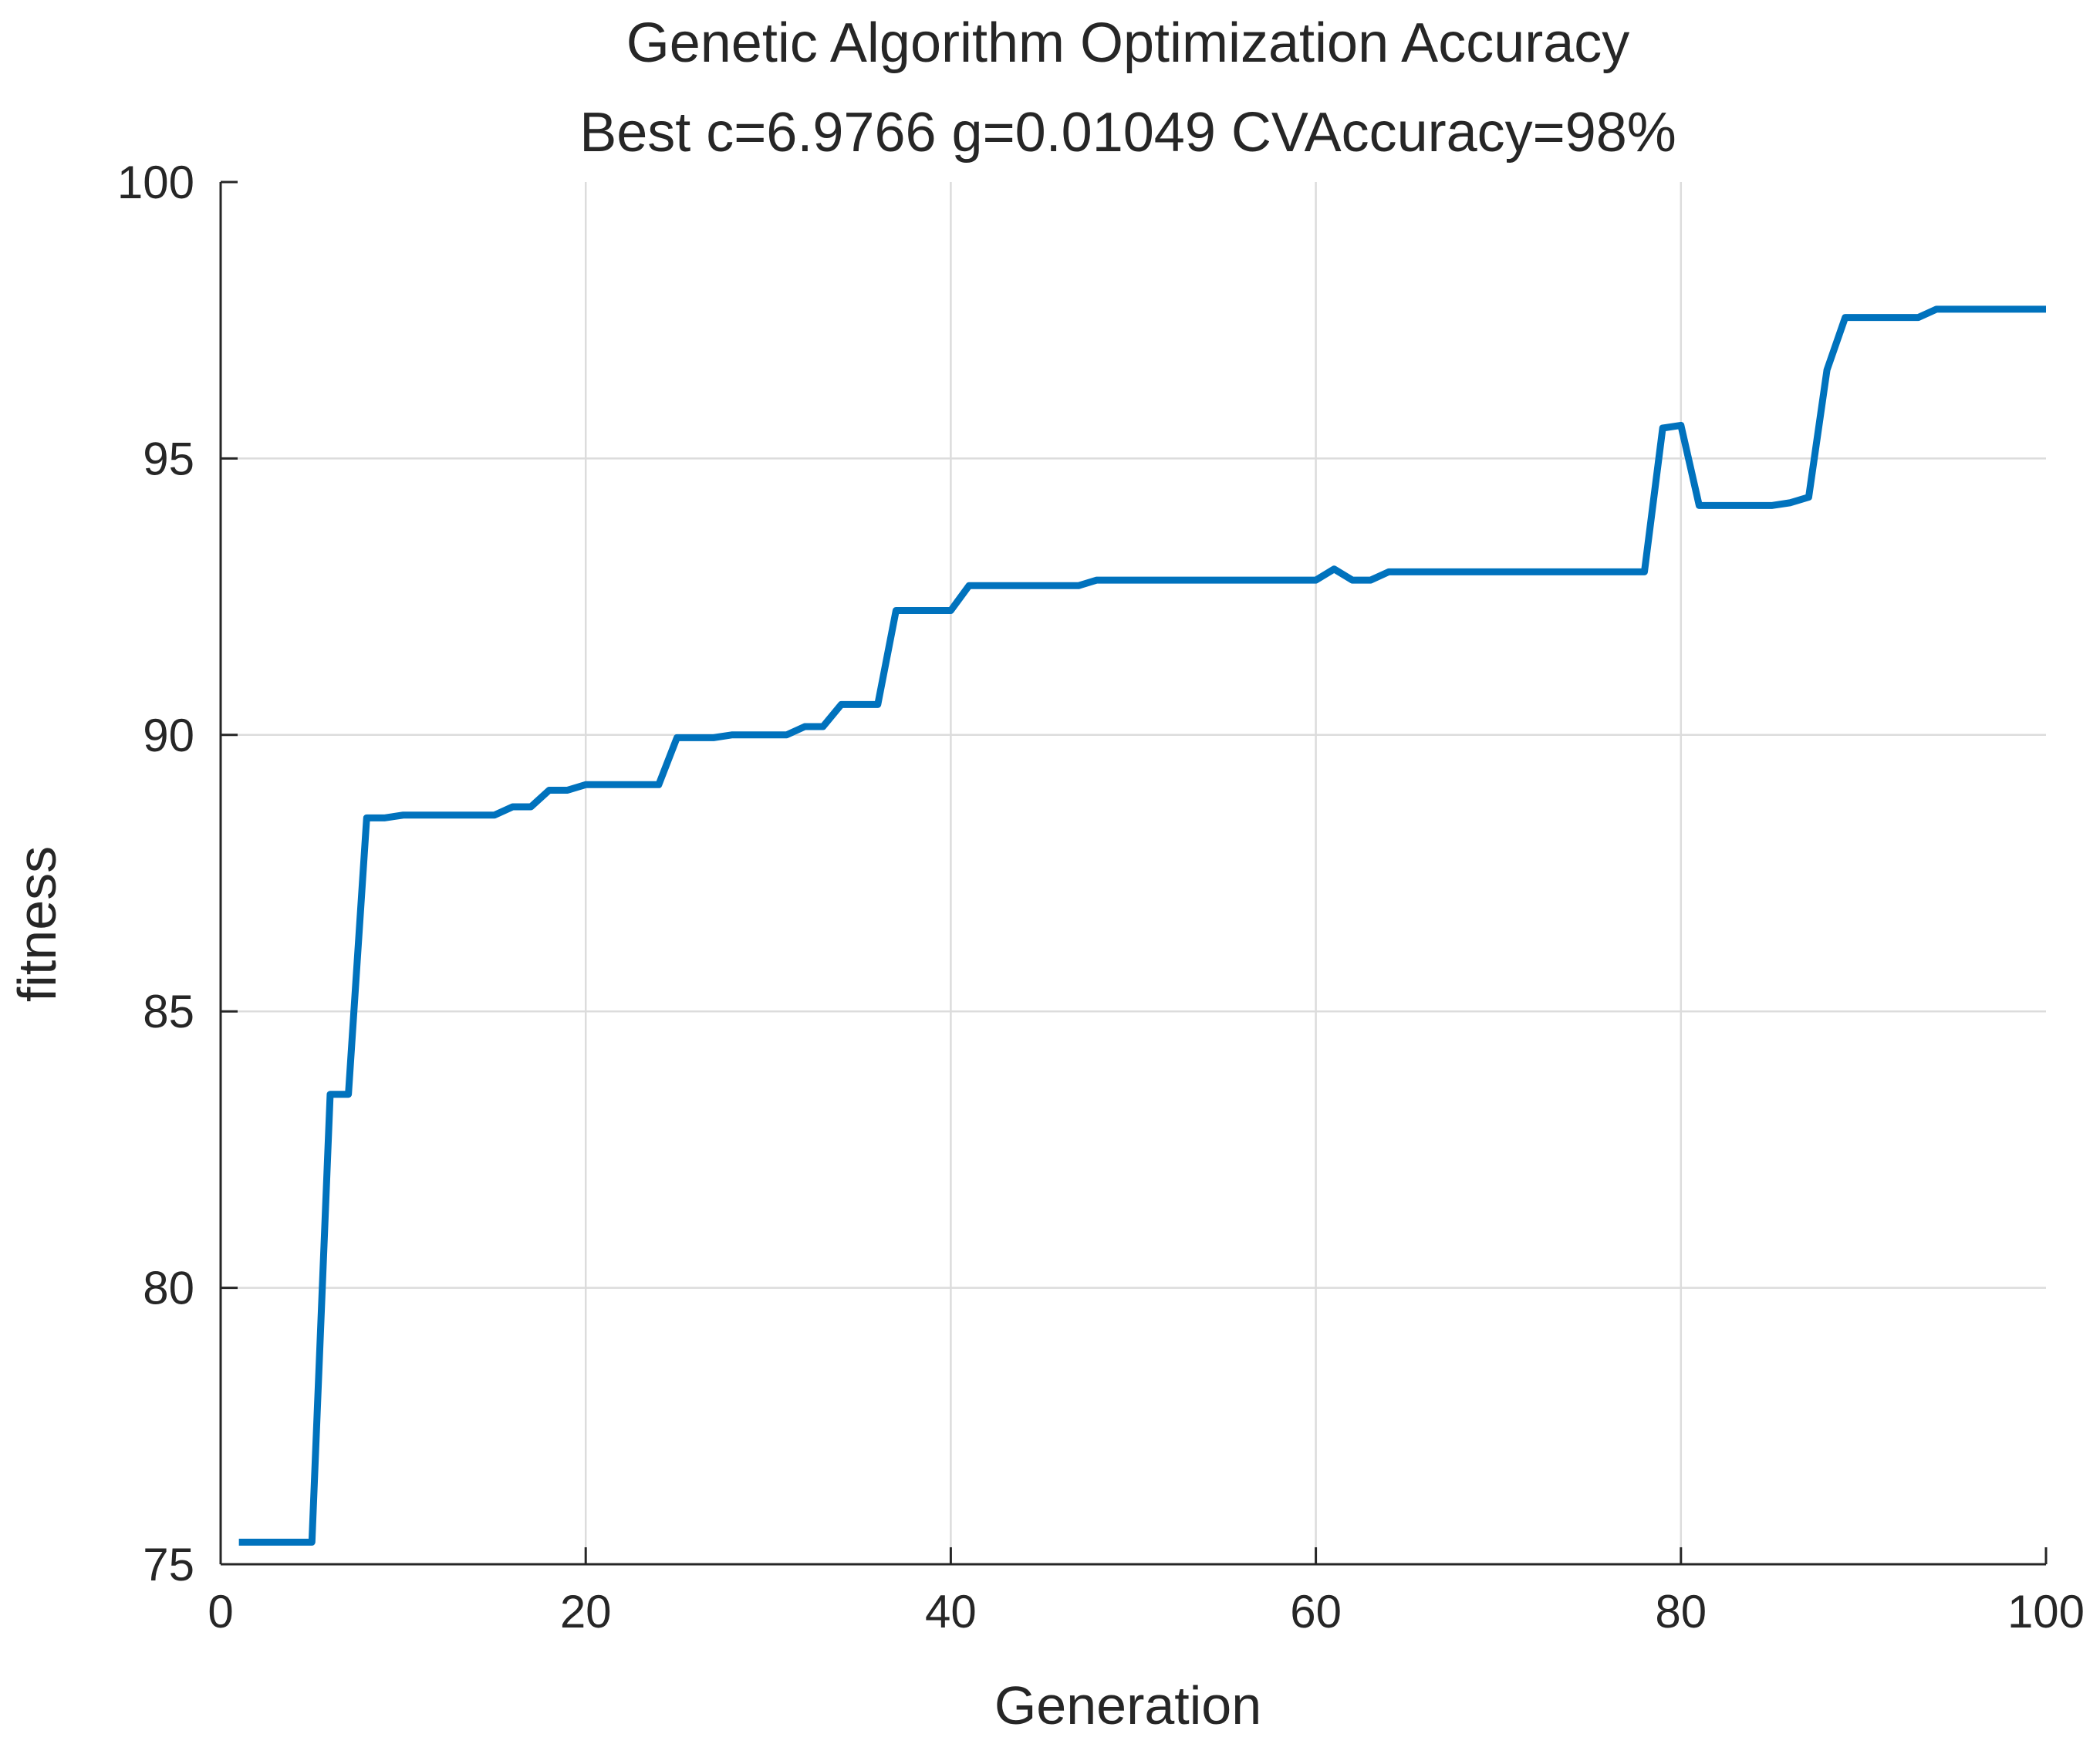 The width and height of the screenshot is (2100, 1754). What do you see at coordinates (1316, 1612) in the screenshot?
I see `x-tick-label-60: 60` at bounding box center [1316, 1612].